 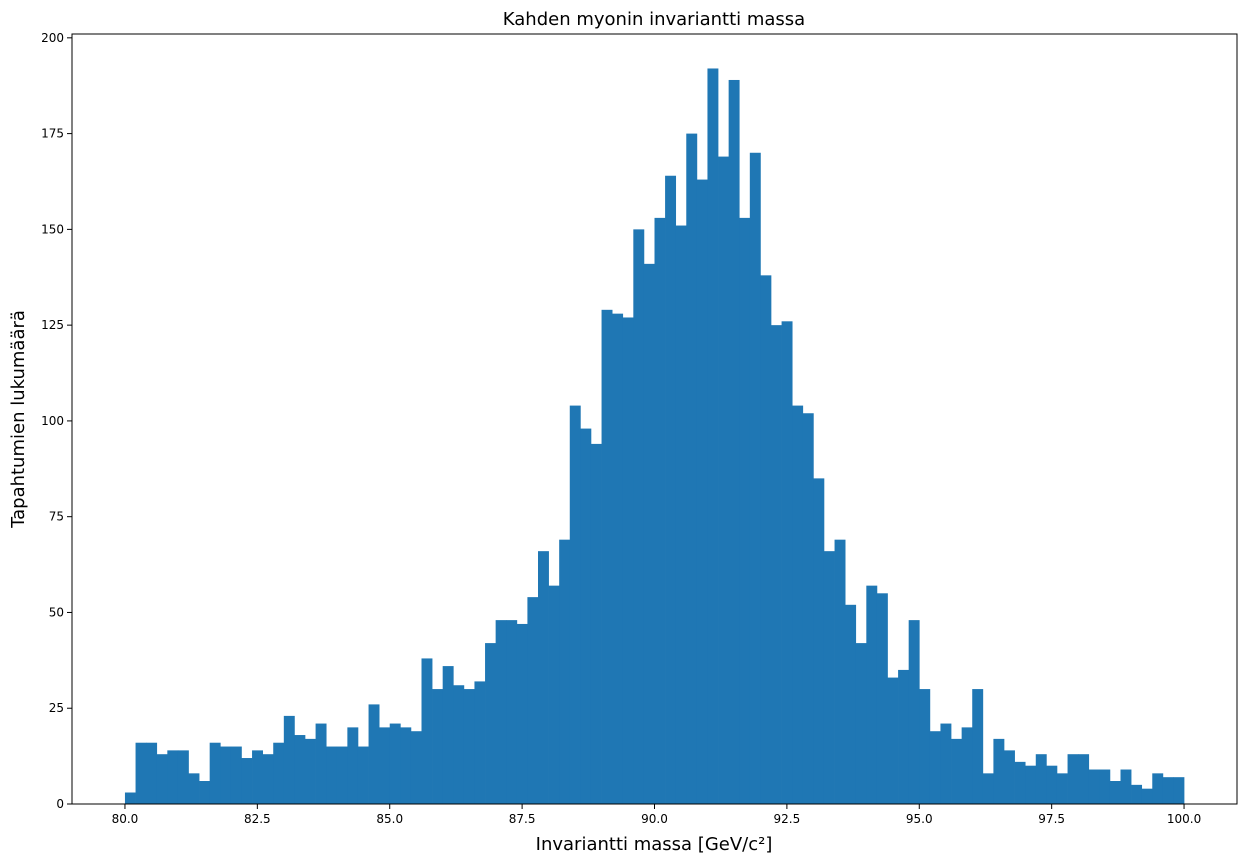 I want to click on y-tick-label: 125, so click(x=52, y=325).